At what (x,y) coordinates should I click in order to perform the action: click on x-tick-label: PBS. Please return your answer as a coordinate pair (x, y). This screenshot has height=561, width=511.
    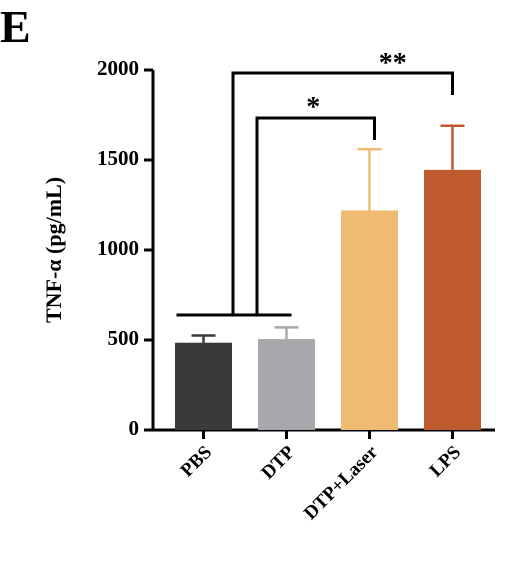
    Looking at the image, I should click on (196, 461).